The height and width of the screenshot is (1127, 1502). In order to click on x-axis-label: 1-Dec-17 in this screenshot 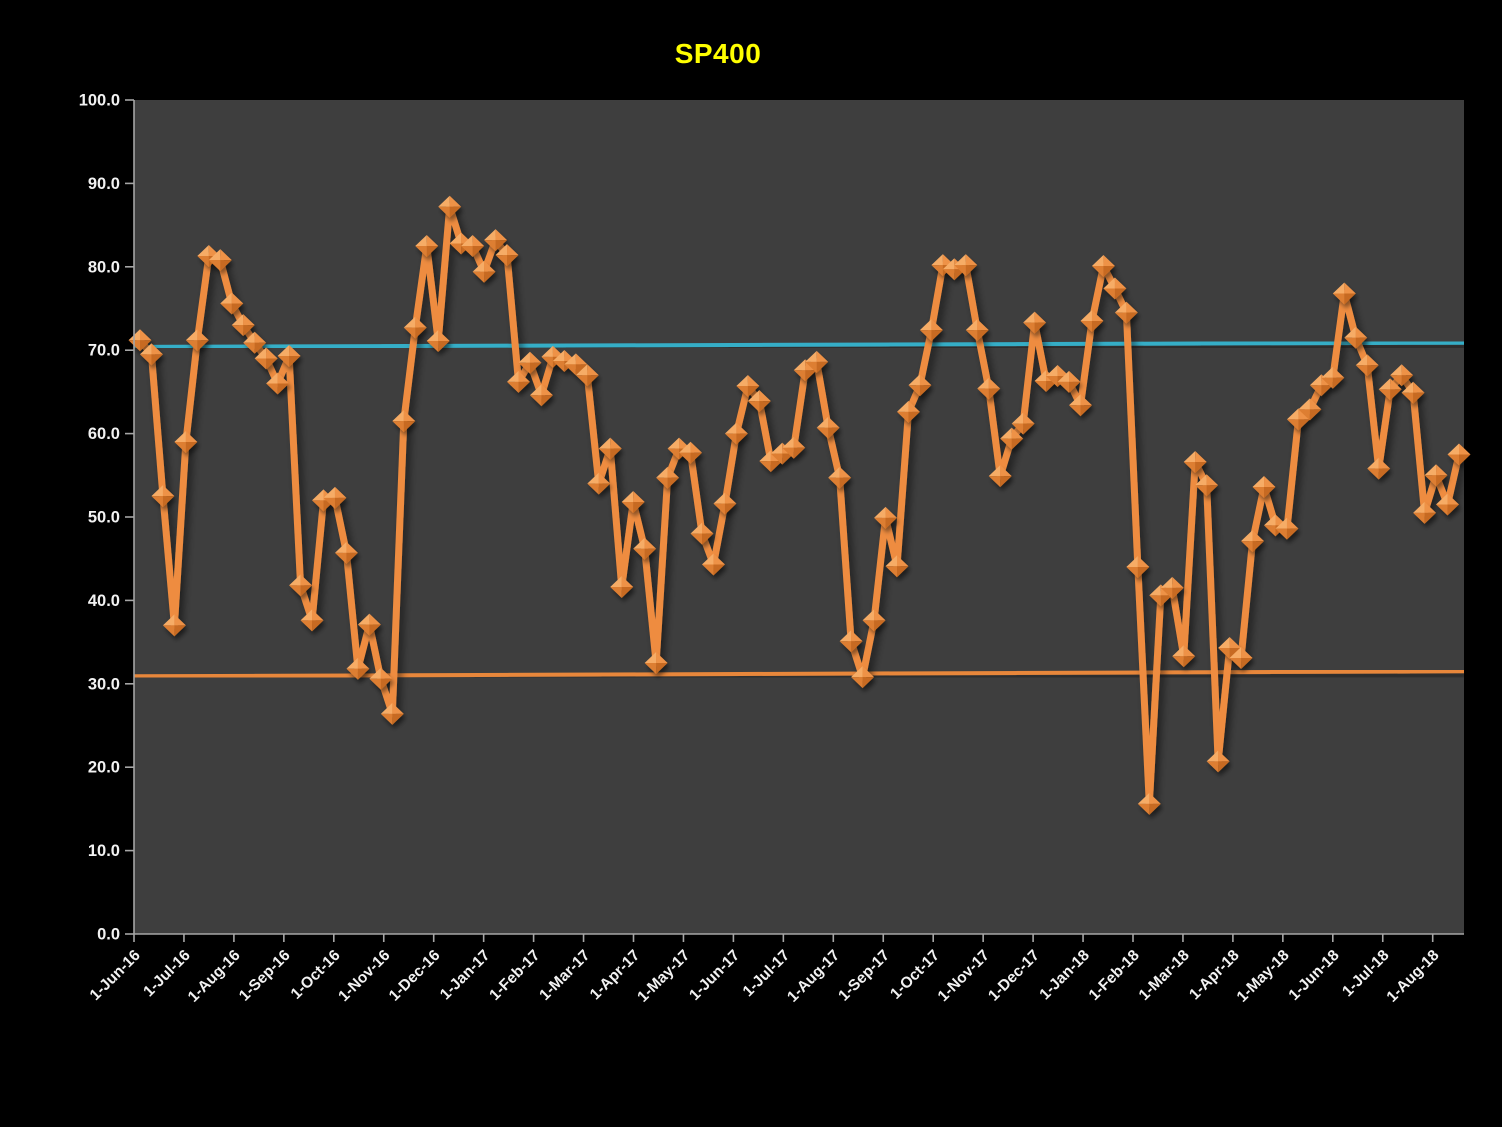, I will do `click(1014, 976)`.